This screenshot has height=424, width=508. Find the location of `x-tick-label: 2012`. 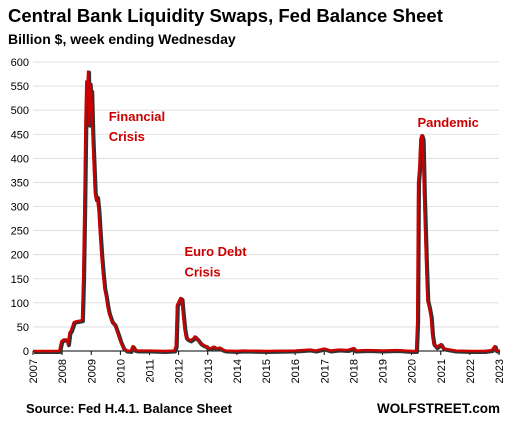

x-tick-label: 2012 is located at coordinates (180, 371).